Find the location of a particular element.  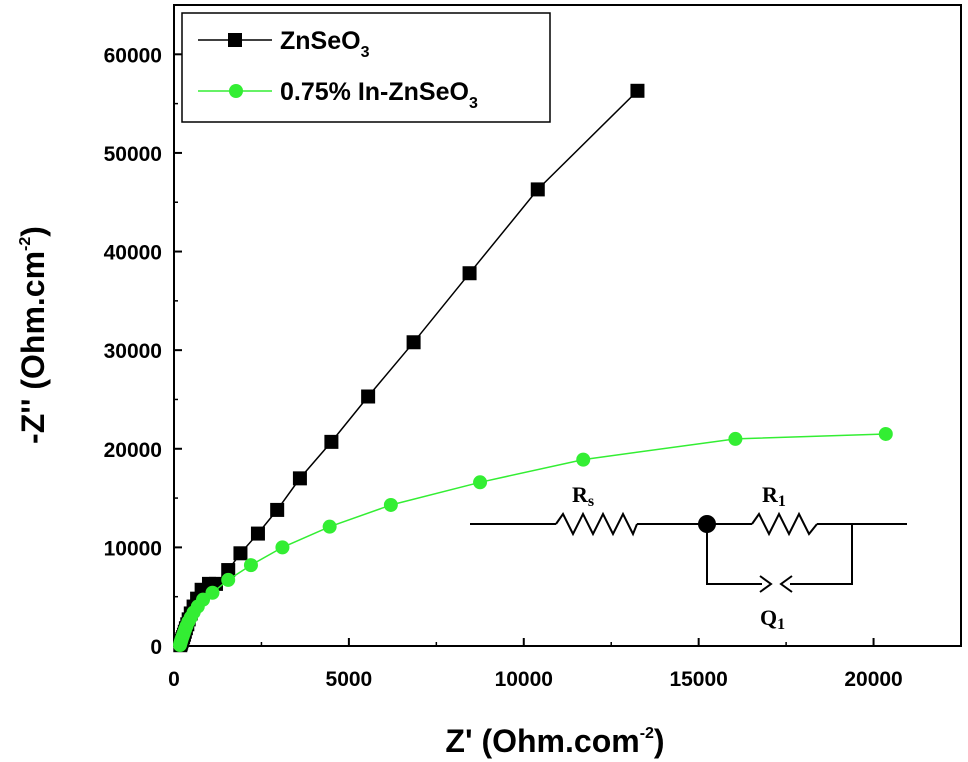

legend-label-series-2: 0.75% In-ZnSeO3 is located at coordinates (379, 95).